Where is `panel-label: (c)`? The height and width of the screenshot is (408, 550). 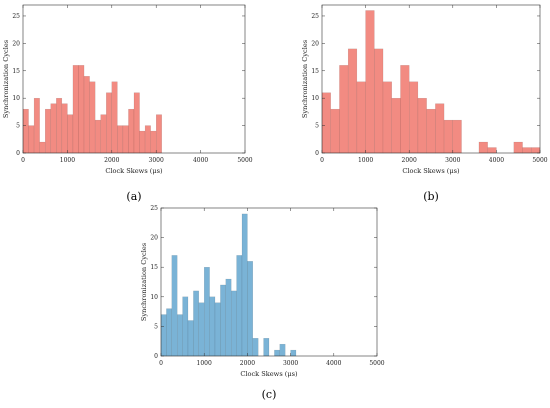
panel-label: (c) is located at coordinates (269, 394).